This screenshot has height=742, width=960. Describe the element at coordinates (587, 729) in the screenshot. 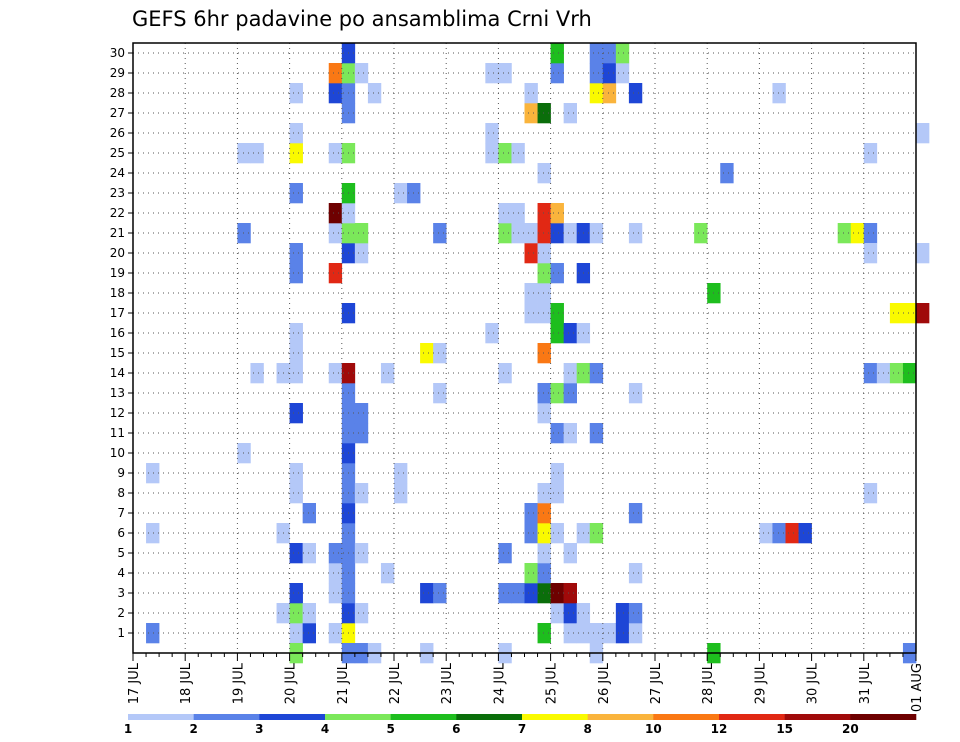

I see `colorbar-label: 8` at that location.